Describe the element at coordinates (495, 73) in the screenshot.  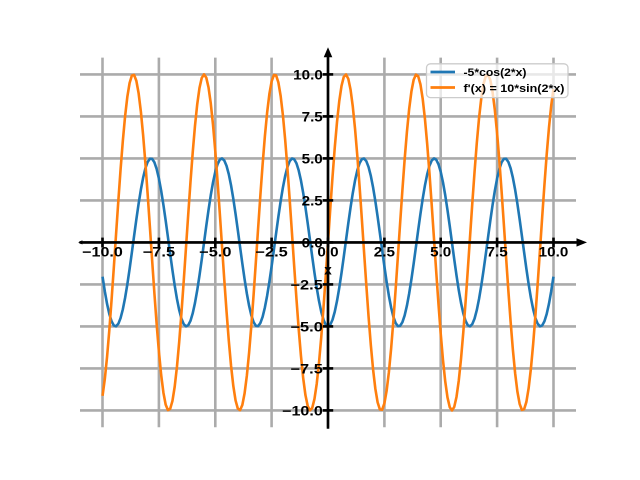
I see `svg-text: -5*cos(2*x)` at that location.